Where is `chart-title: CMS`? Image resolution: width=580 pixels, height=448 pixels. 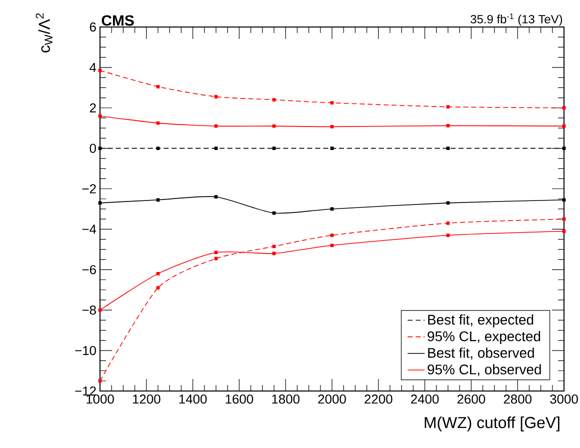 chart-title: CMS is located at coordinates (118, 20).